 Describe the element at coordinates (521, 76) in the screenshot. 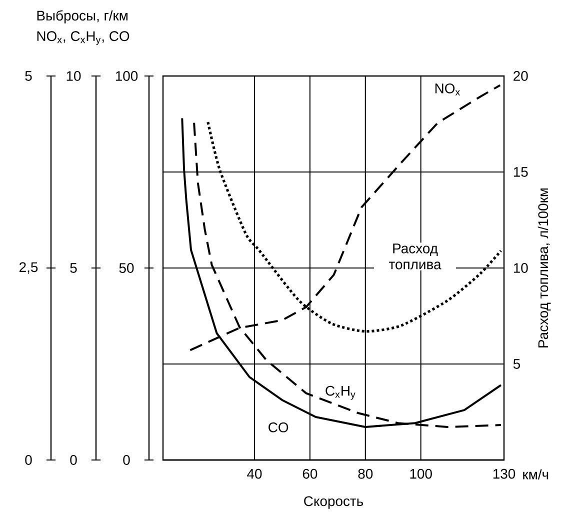

I see `y-tick-label: 20` at that location.